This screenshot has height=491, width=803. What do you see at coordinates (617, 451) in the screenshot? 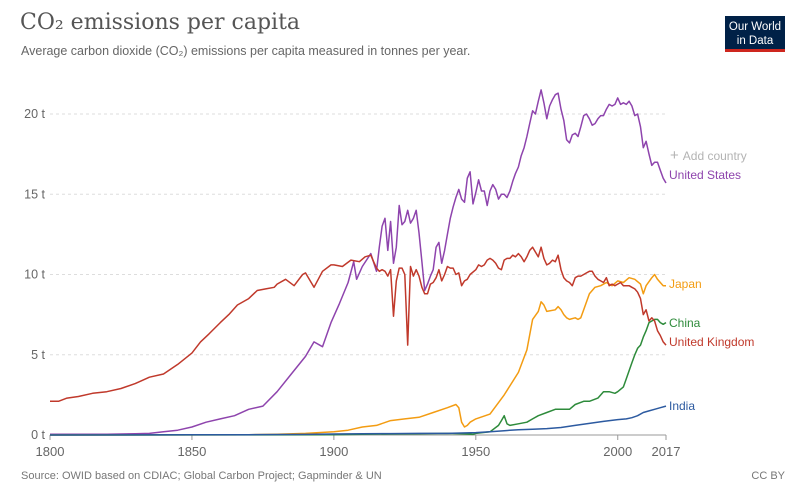
I see `x-tick-label: 2000` at bounding box center [617, 451].